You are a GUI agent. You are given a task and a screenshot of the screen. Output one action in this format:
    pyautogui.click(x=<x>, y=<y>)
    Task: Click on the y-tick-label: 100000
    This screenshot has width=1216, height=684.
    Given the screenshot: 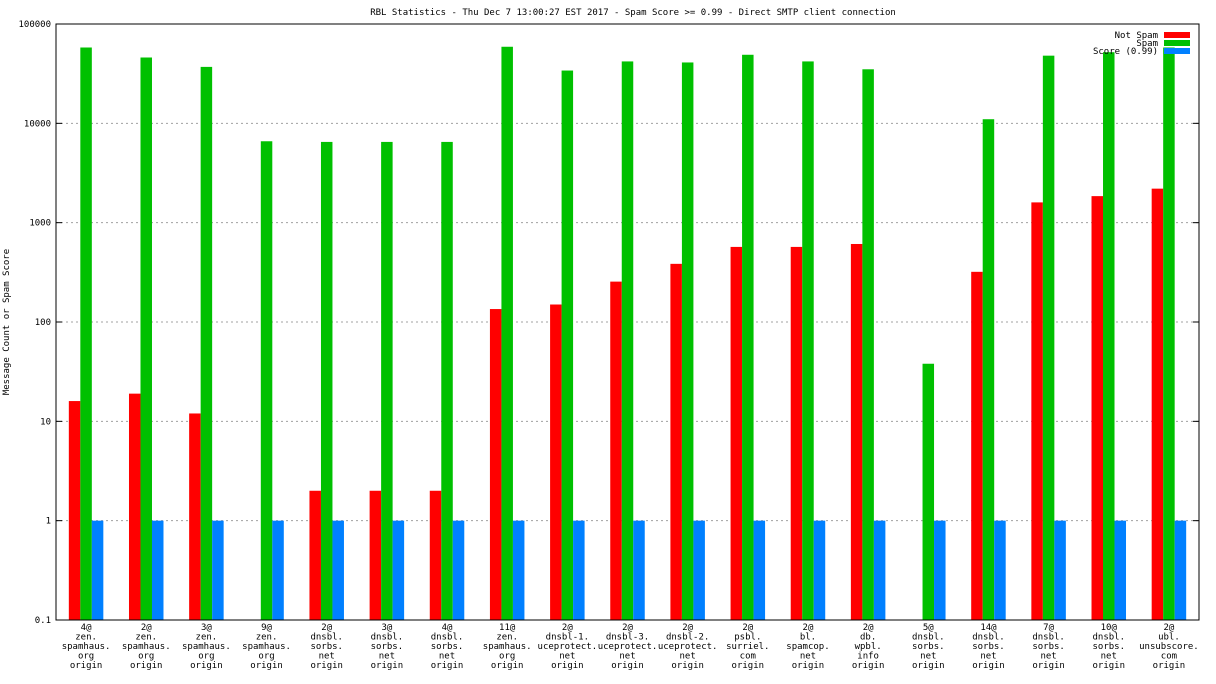 What is the action you would take?
    pyautogui.click(x=34, y=25)
    